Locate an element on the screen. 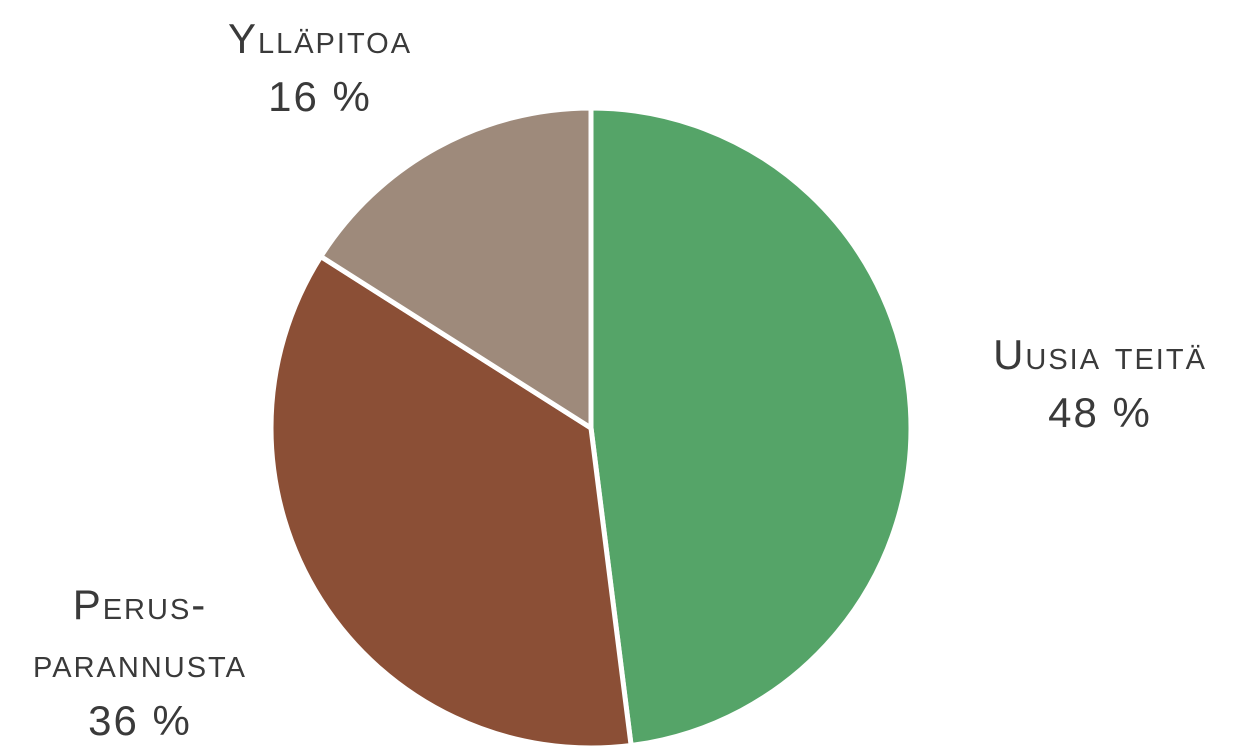  slice-label: Ylläpitoa 16 % is located at coordinates (320, 68).